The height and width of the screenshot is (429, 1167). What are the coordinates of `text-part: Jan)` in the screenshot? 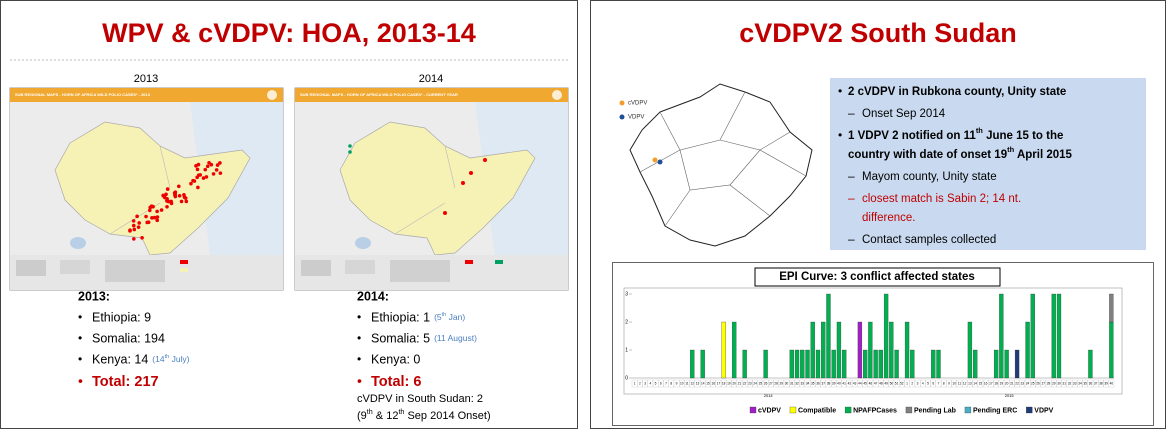 It's located at (455, 317).